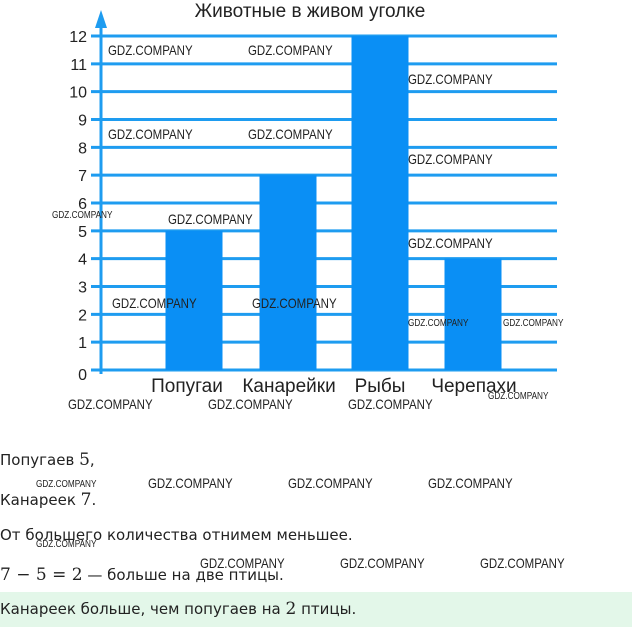 This screenshot has height=627, width=632. Describe the element at coordinates (40, 500) in the screenshot. I see `line2-text: Канареек` at that location.